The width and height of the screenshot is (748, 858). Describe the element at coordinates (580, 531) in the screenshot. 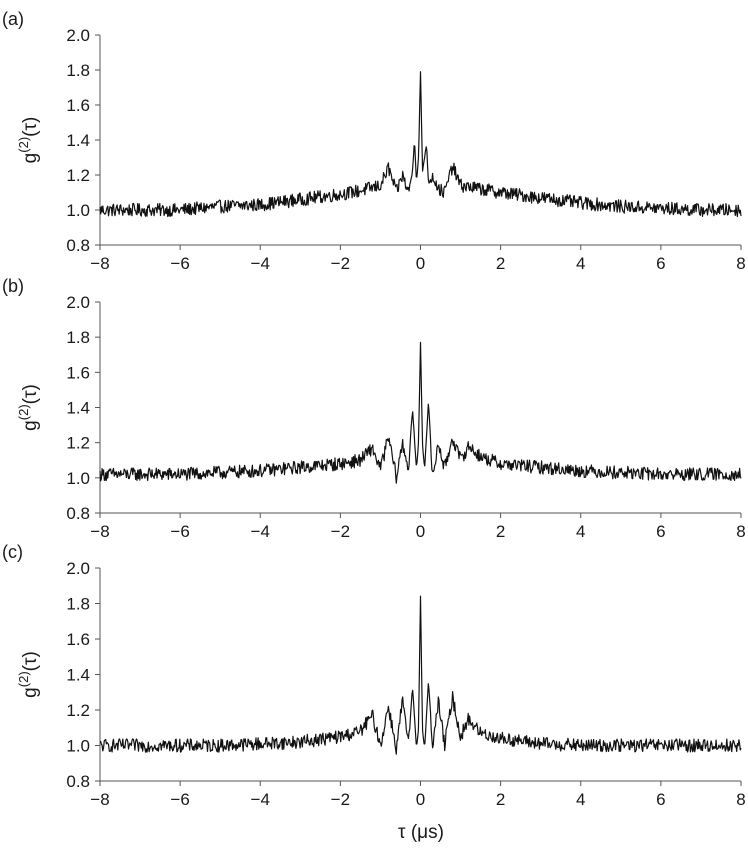

I see `panel-b-x-tick-label: 4` at that location.